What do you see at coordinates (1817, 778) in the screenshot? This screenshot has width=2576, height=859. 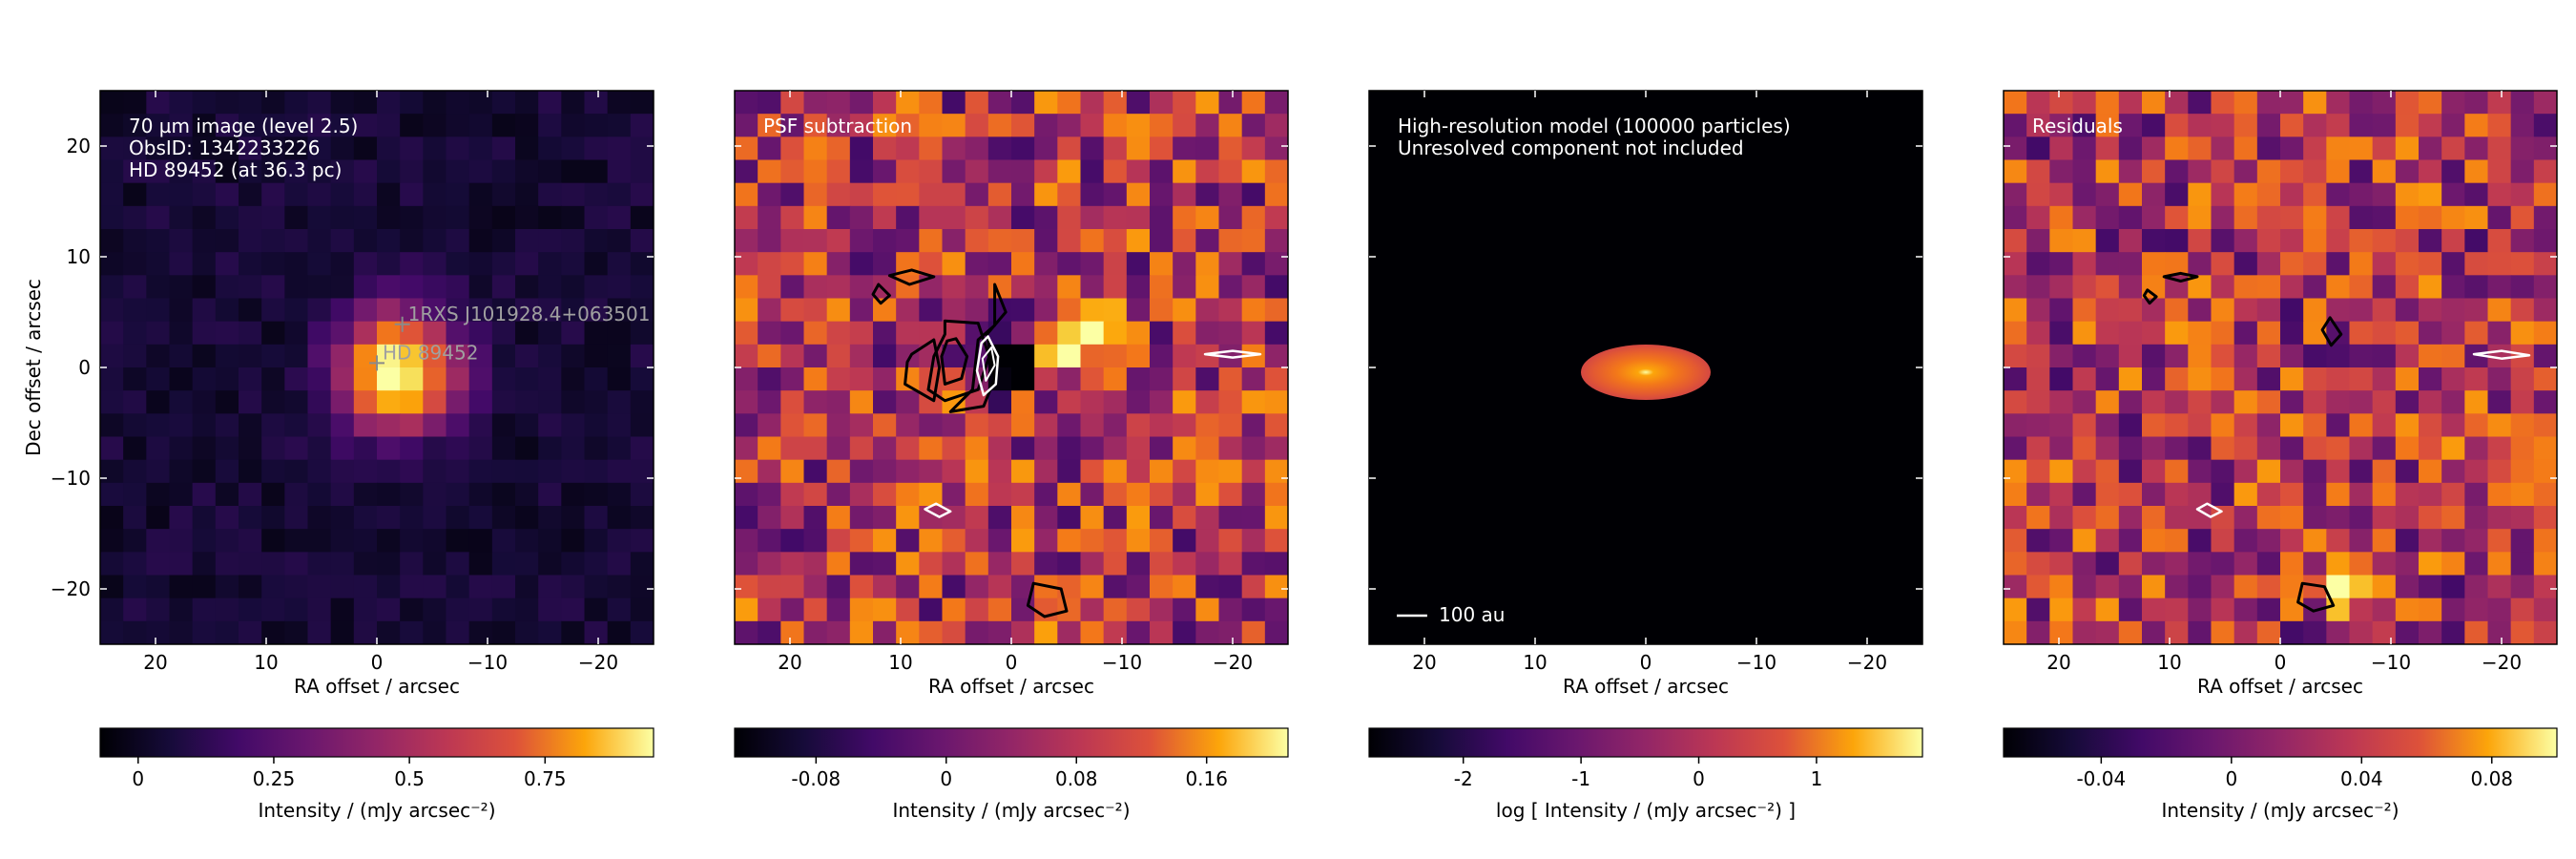 I see `colorbar-tick-label: 1` at bounding box center [1817, 778].